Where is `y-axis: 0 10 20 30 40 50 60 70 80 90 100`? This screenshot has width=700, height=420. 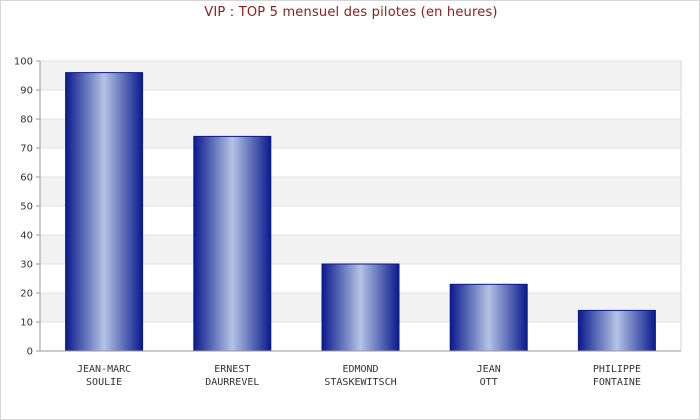 y-axis: 0 10 20 30 40 50 60 70 80 90 100 is located at coordinates (27, 207).